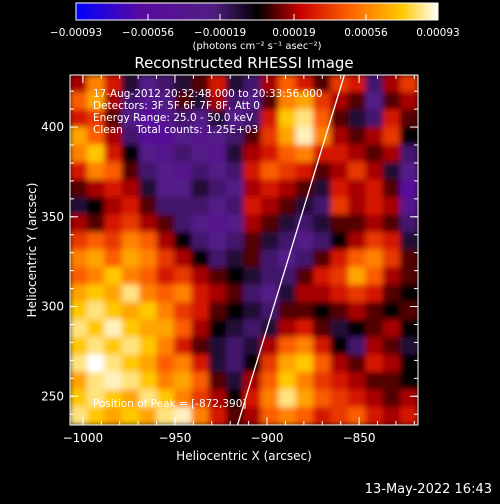 The height and width of the screenshot is (504, 500). Describe the element at coordinates (83, 438) in the screenshot. I see `x-tick-label: −1000` at that location.